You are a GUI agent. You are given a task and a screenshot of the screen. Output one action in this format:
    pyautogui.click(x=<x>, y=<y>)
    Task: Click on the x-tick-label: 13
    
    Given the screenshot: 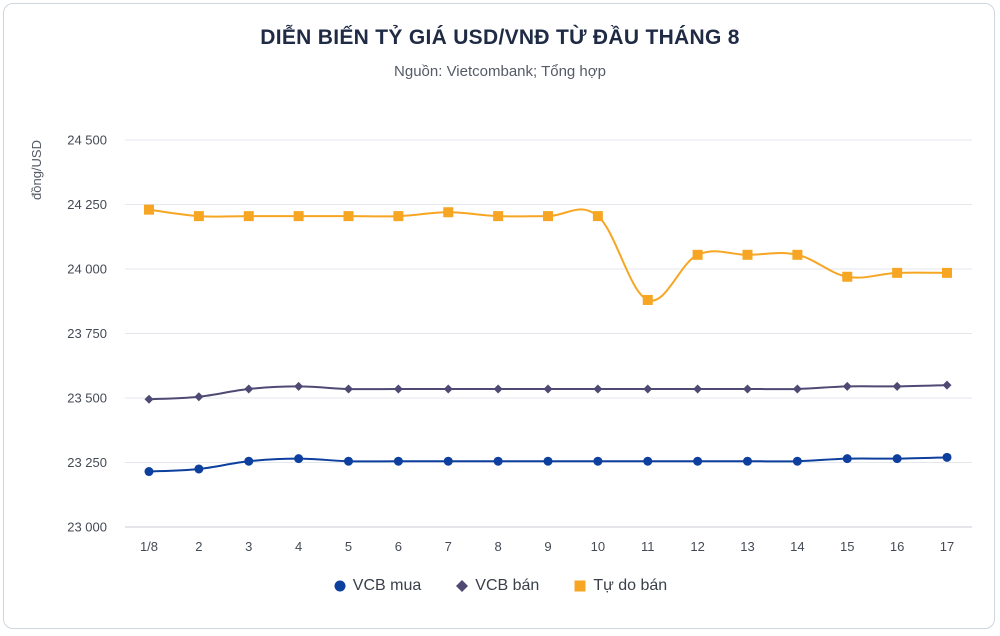 What is the action you would take?
    pyautogui.click(x=747, y=546)
    